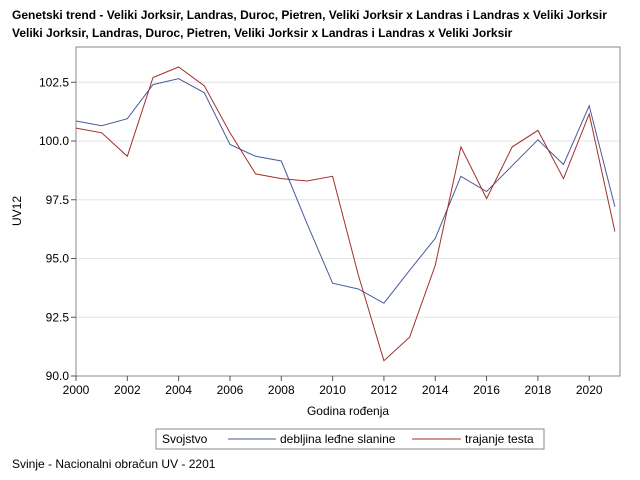 This screenshot has height=480, width=640. I want to click on x-tick-label: 2000, so click(76, 390).